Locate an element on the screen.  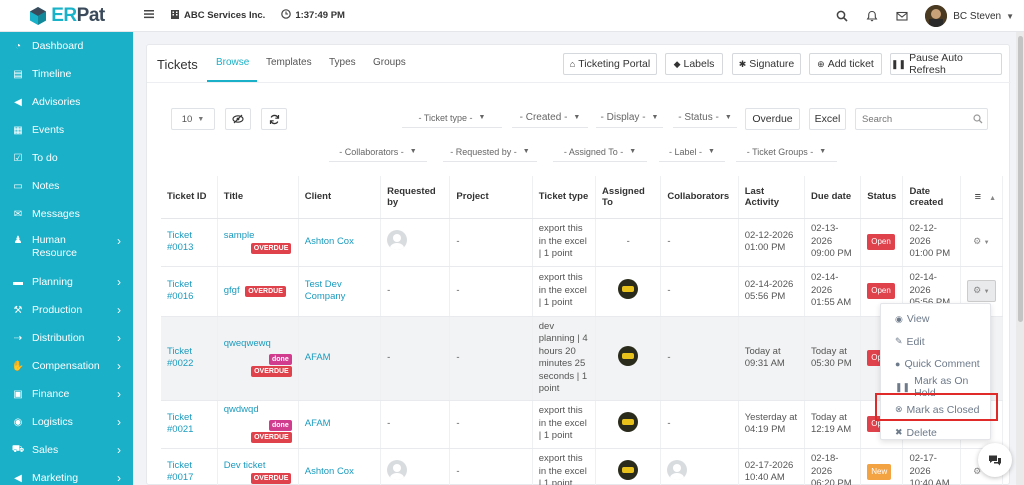
list-icon: ≡ is located at coordinates (978, 196).